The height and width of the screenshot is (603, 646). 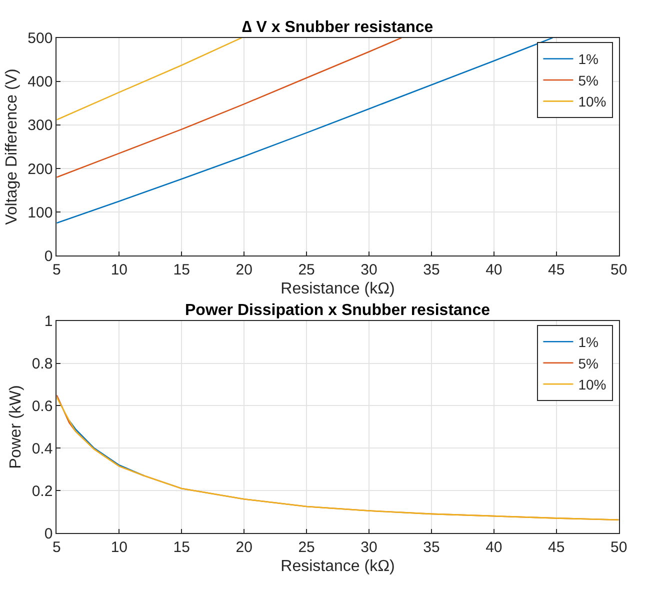 What do you see at coordinates (48, 321) in the screenshot?
I see `y-tick-label: 1` at bounding box center [48, 321].